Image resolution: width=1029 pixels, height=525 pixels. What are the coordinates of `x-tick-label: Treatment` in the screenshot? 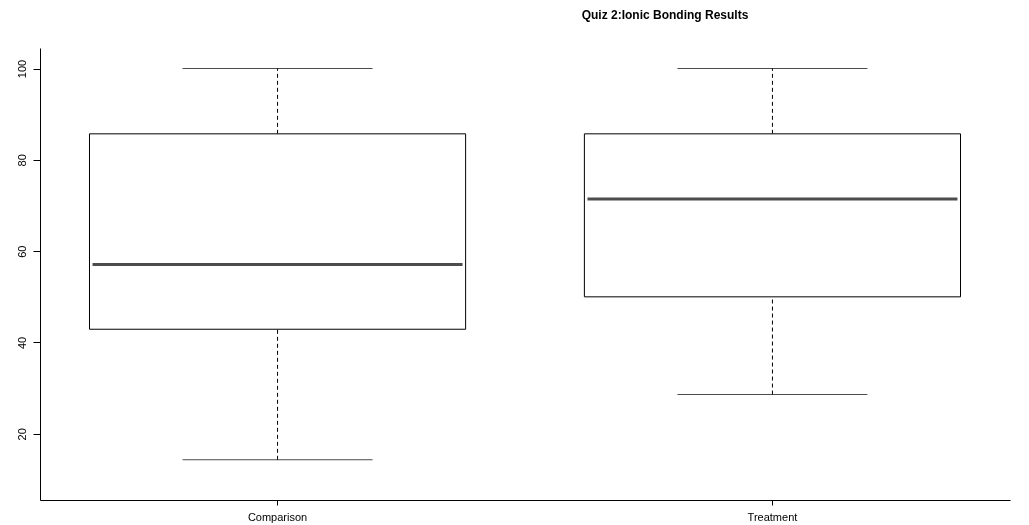 It's located at (772, 516).